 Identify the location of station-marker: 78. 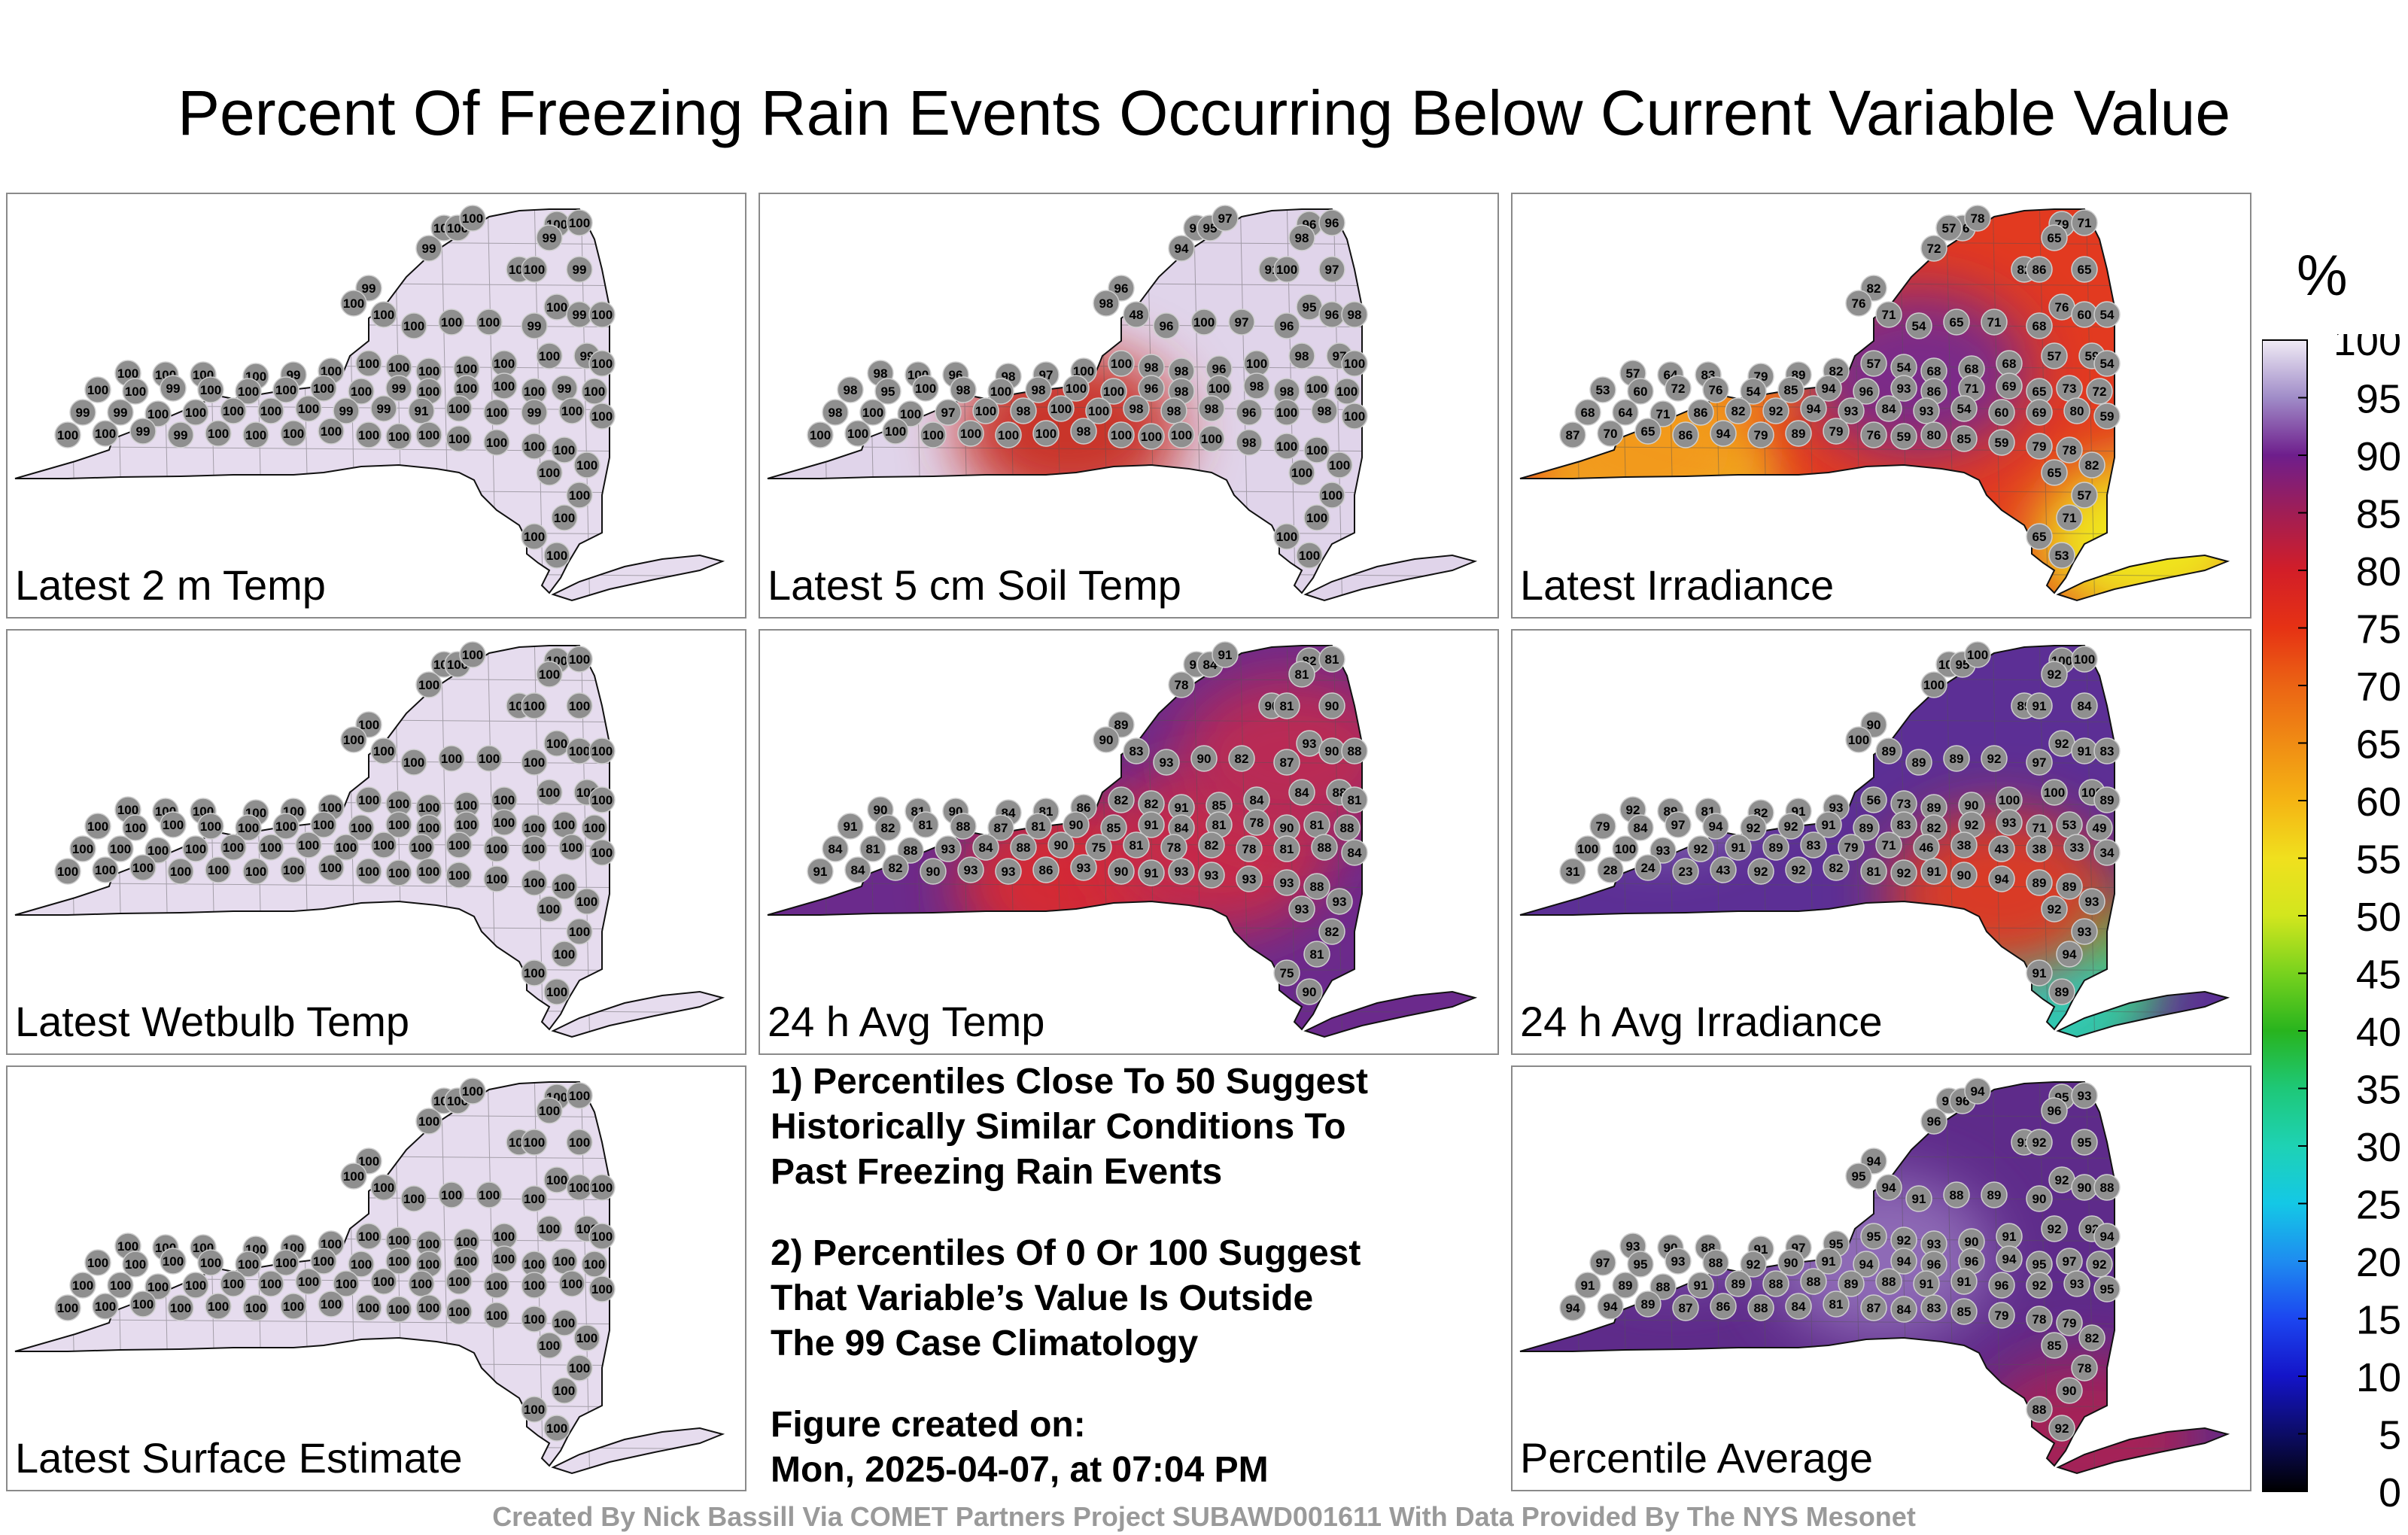
(2084, 1368).